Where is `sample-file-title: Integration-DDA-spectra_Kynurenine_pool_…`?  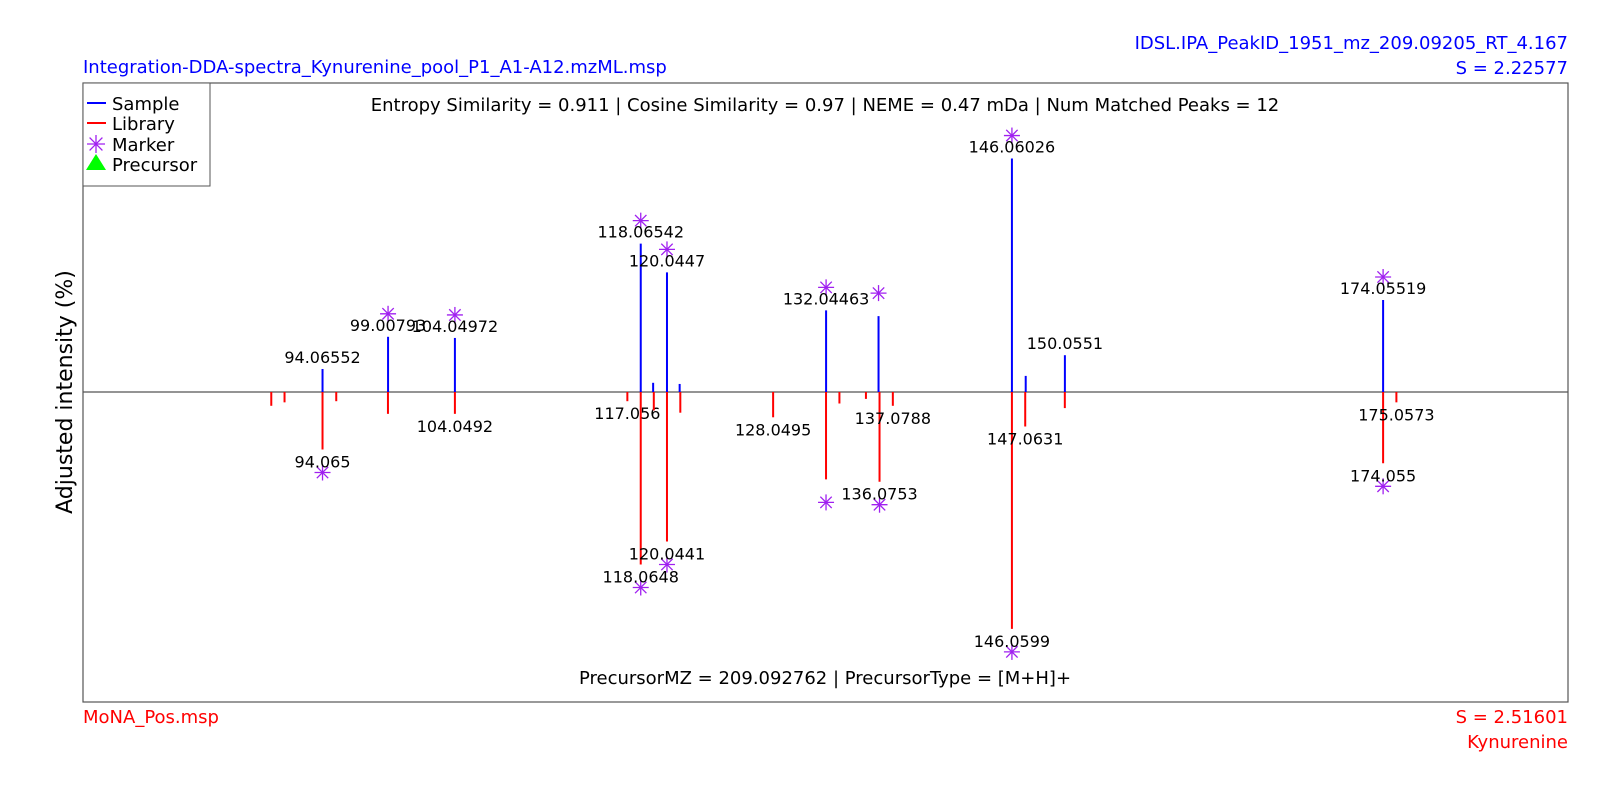
sample-file-title: Integration-DDA-spectra_Kynurenine_pool_… is located at coordinates (375, 67).